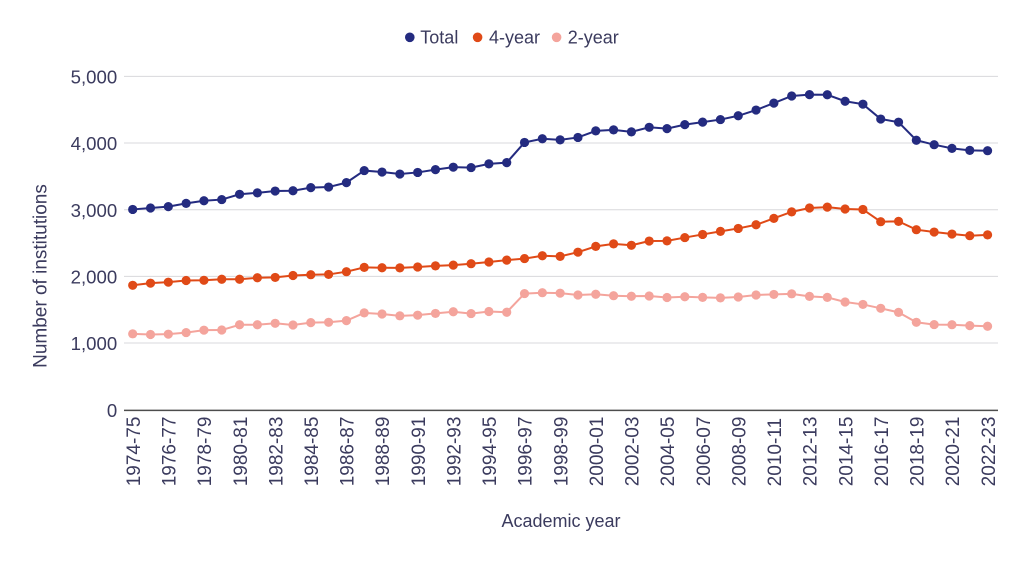 This screenshot has height=561, width=1024. Describe the element at coordinates (312, 452) in the screenshot. I see `svg-text: 1984-85` at that location.